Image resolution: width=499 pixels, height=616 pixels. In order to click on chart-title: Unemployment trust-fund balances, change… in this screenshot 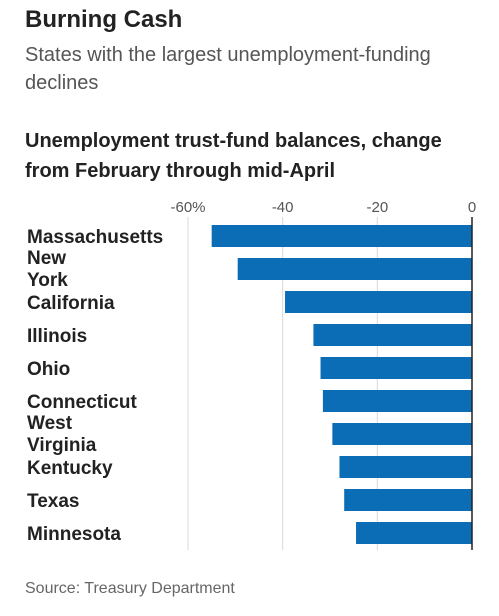, I will do `click(233, 156)`.